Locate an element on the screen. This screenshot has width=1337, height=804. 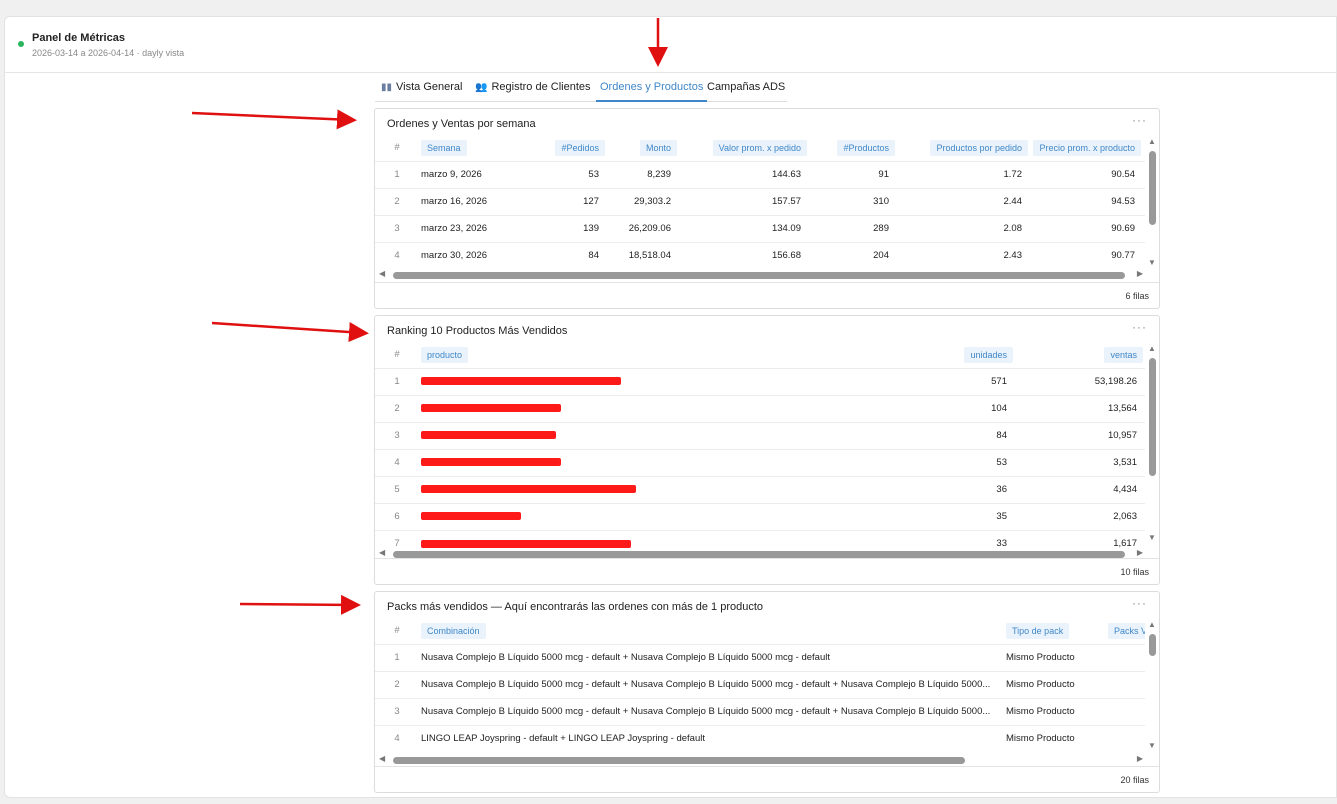
column-header-precio-prom: Precio prom. x producto is located at coordinates (1088, 148).